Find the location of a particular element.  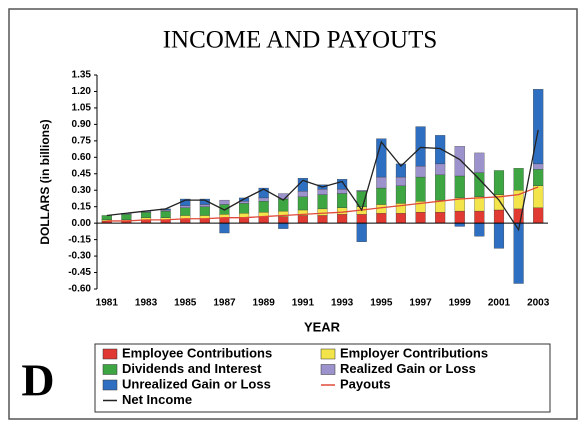

line-series is located at coordinates (322, 204).